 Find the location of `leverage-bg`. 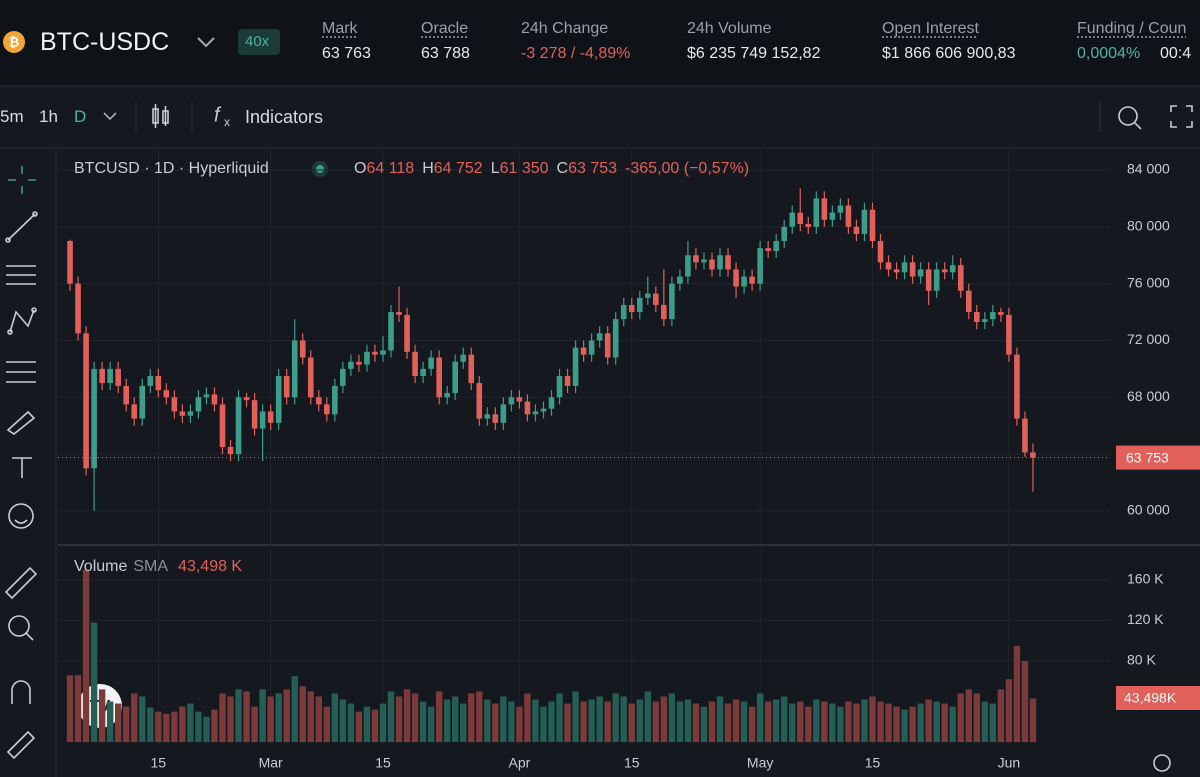

leverage-bg is located at coordinates (259, 42).